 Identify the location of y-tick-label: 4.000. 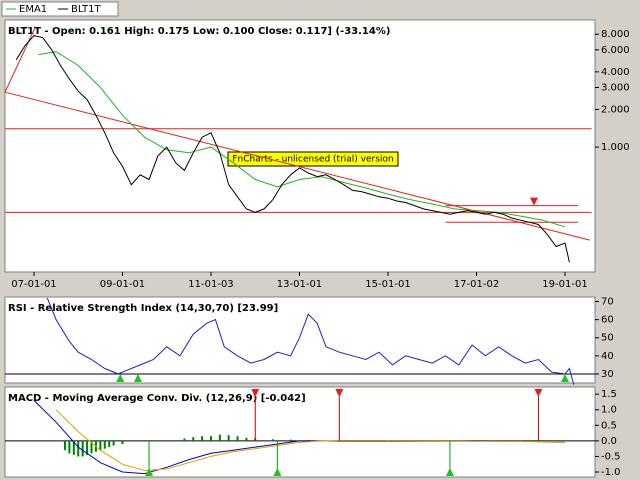
(615, 72).